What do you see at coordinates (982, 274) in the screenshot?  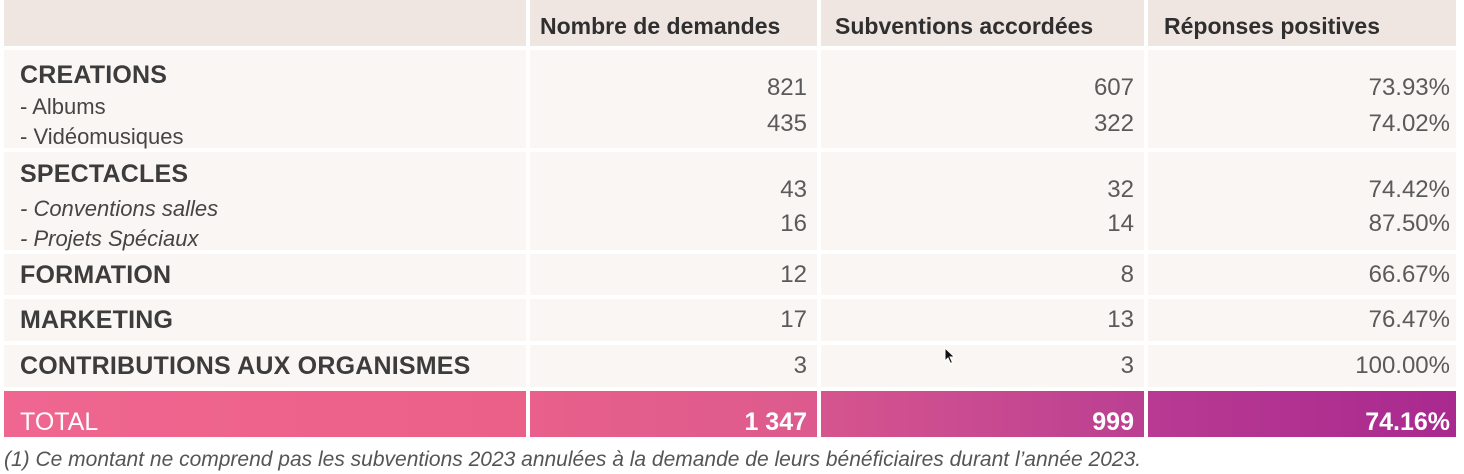 I see `accordees-cell: 8` at bounding box center [982, 274].